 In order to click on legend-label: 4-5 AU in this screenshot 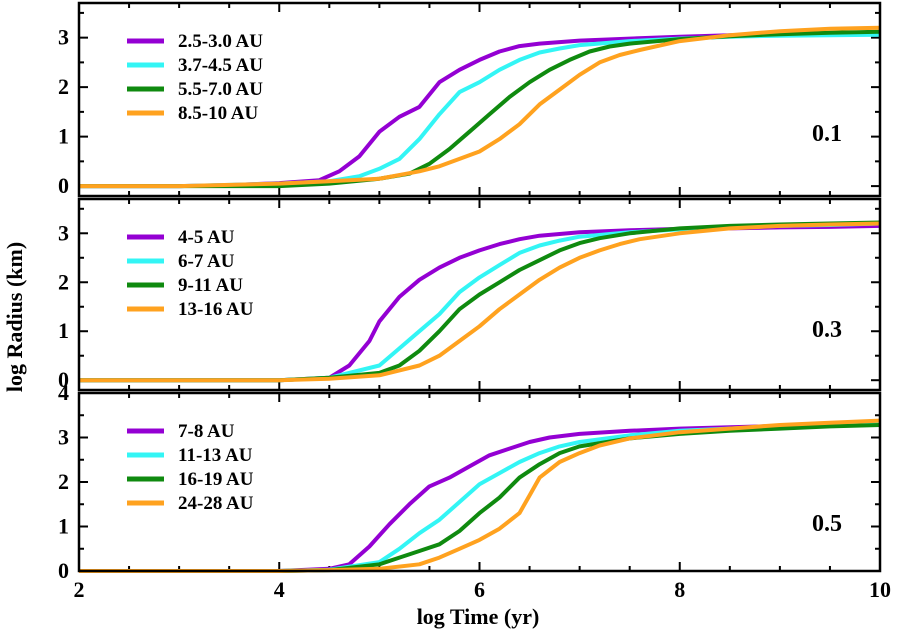, I will do `click(206, 237)`.